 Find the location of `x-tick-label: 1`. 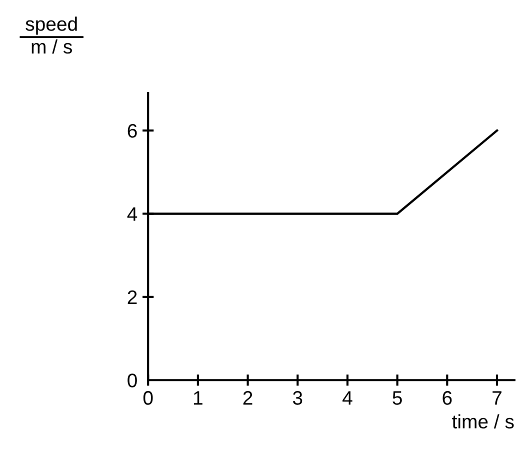

x-tick-label: 1 is located at coordinates (198, 398).